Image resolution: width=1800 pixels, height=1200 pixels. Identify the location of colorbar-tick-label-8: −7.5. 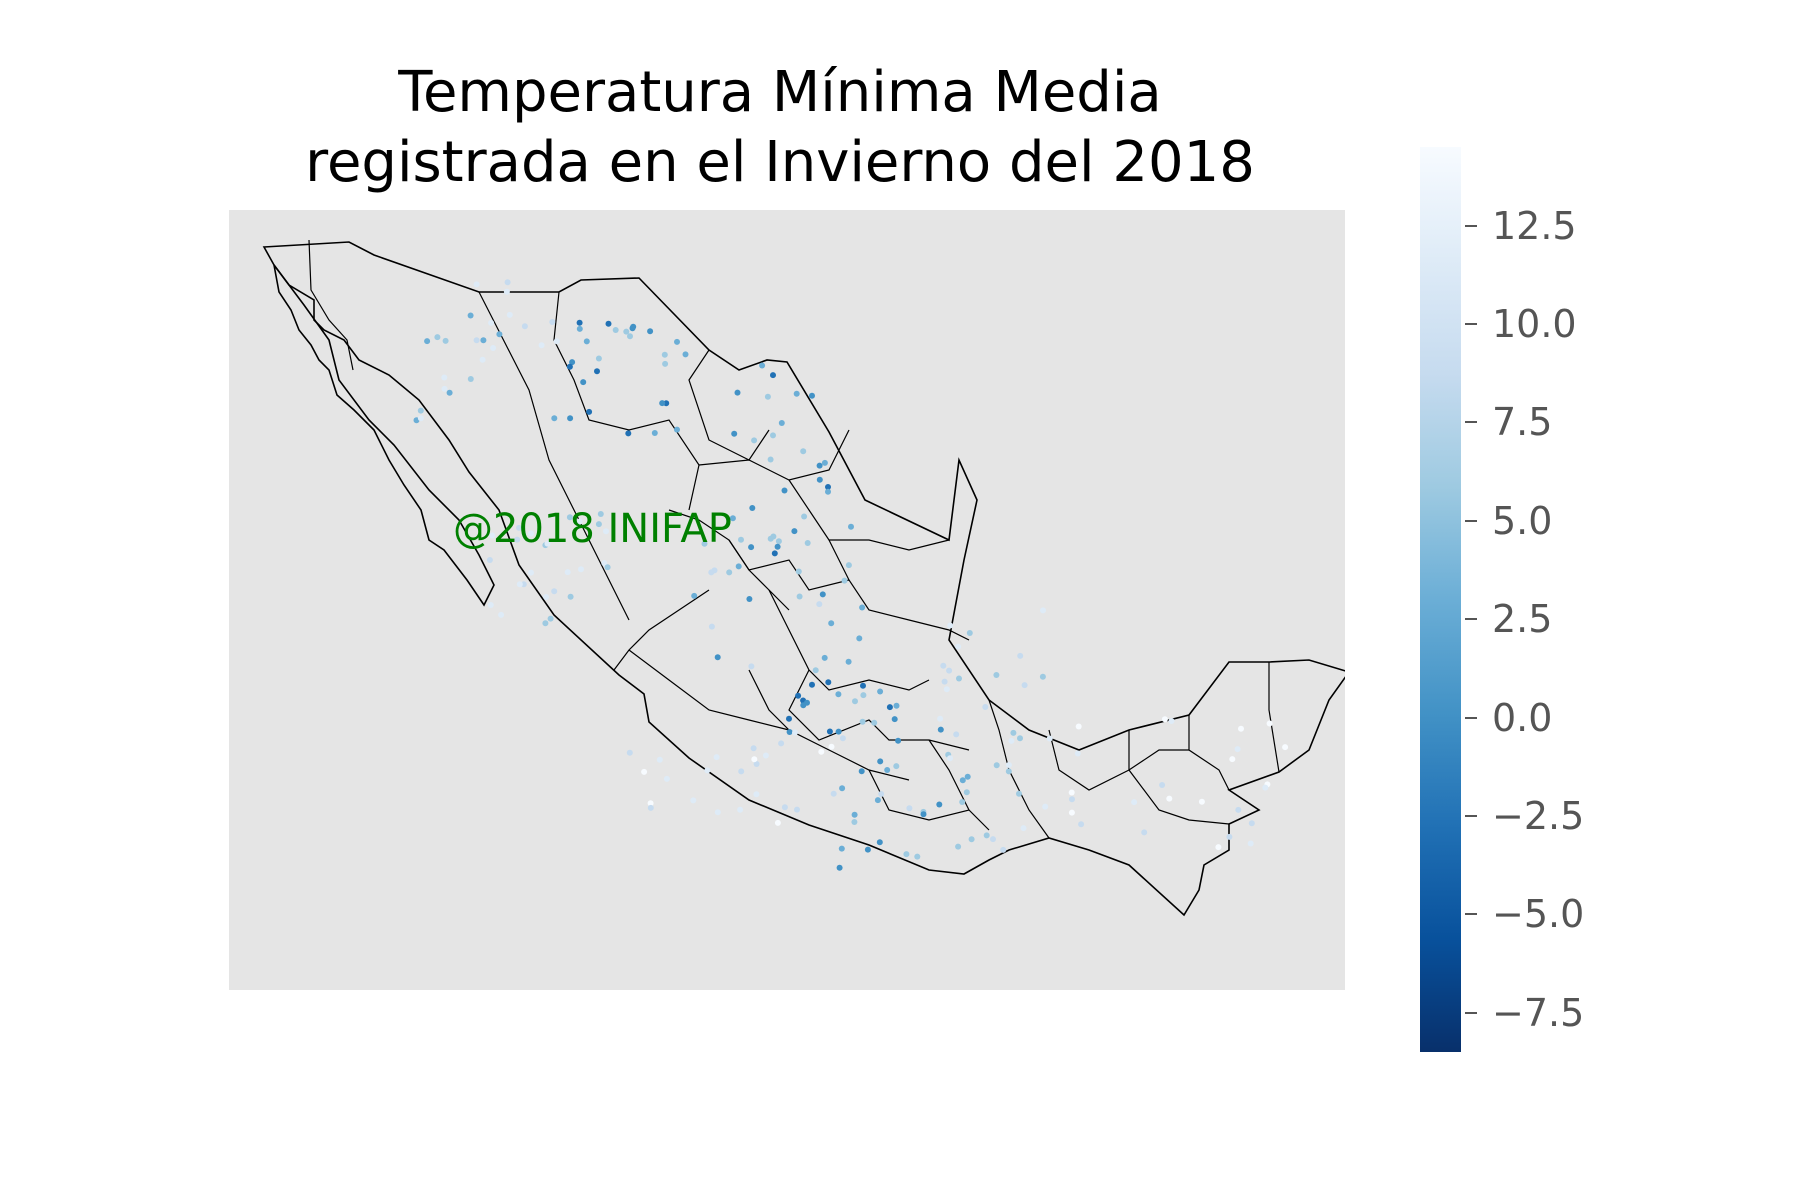
(1538, 1012).